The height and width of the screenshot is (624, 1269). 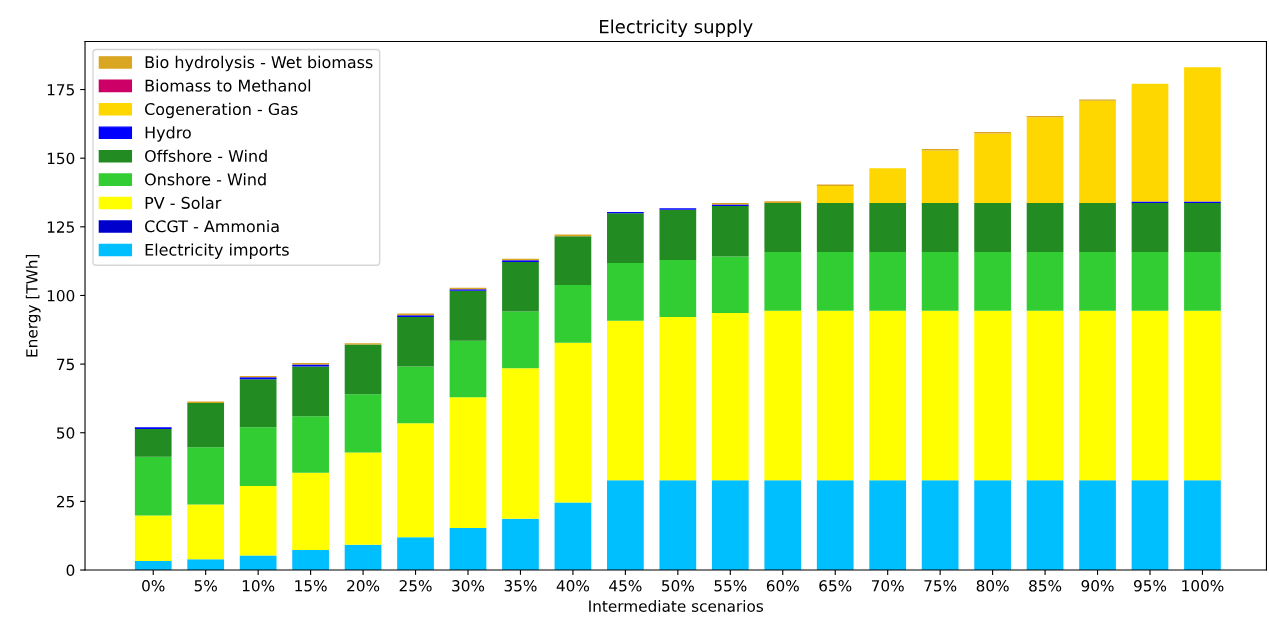 I want to click on y-tick-label: 125, so click(x=60, y=227).